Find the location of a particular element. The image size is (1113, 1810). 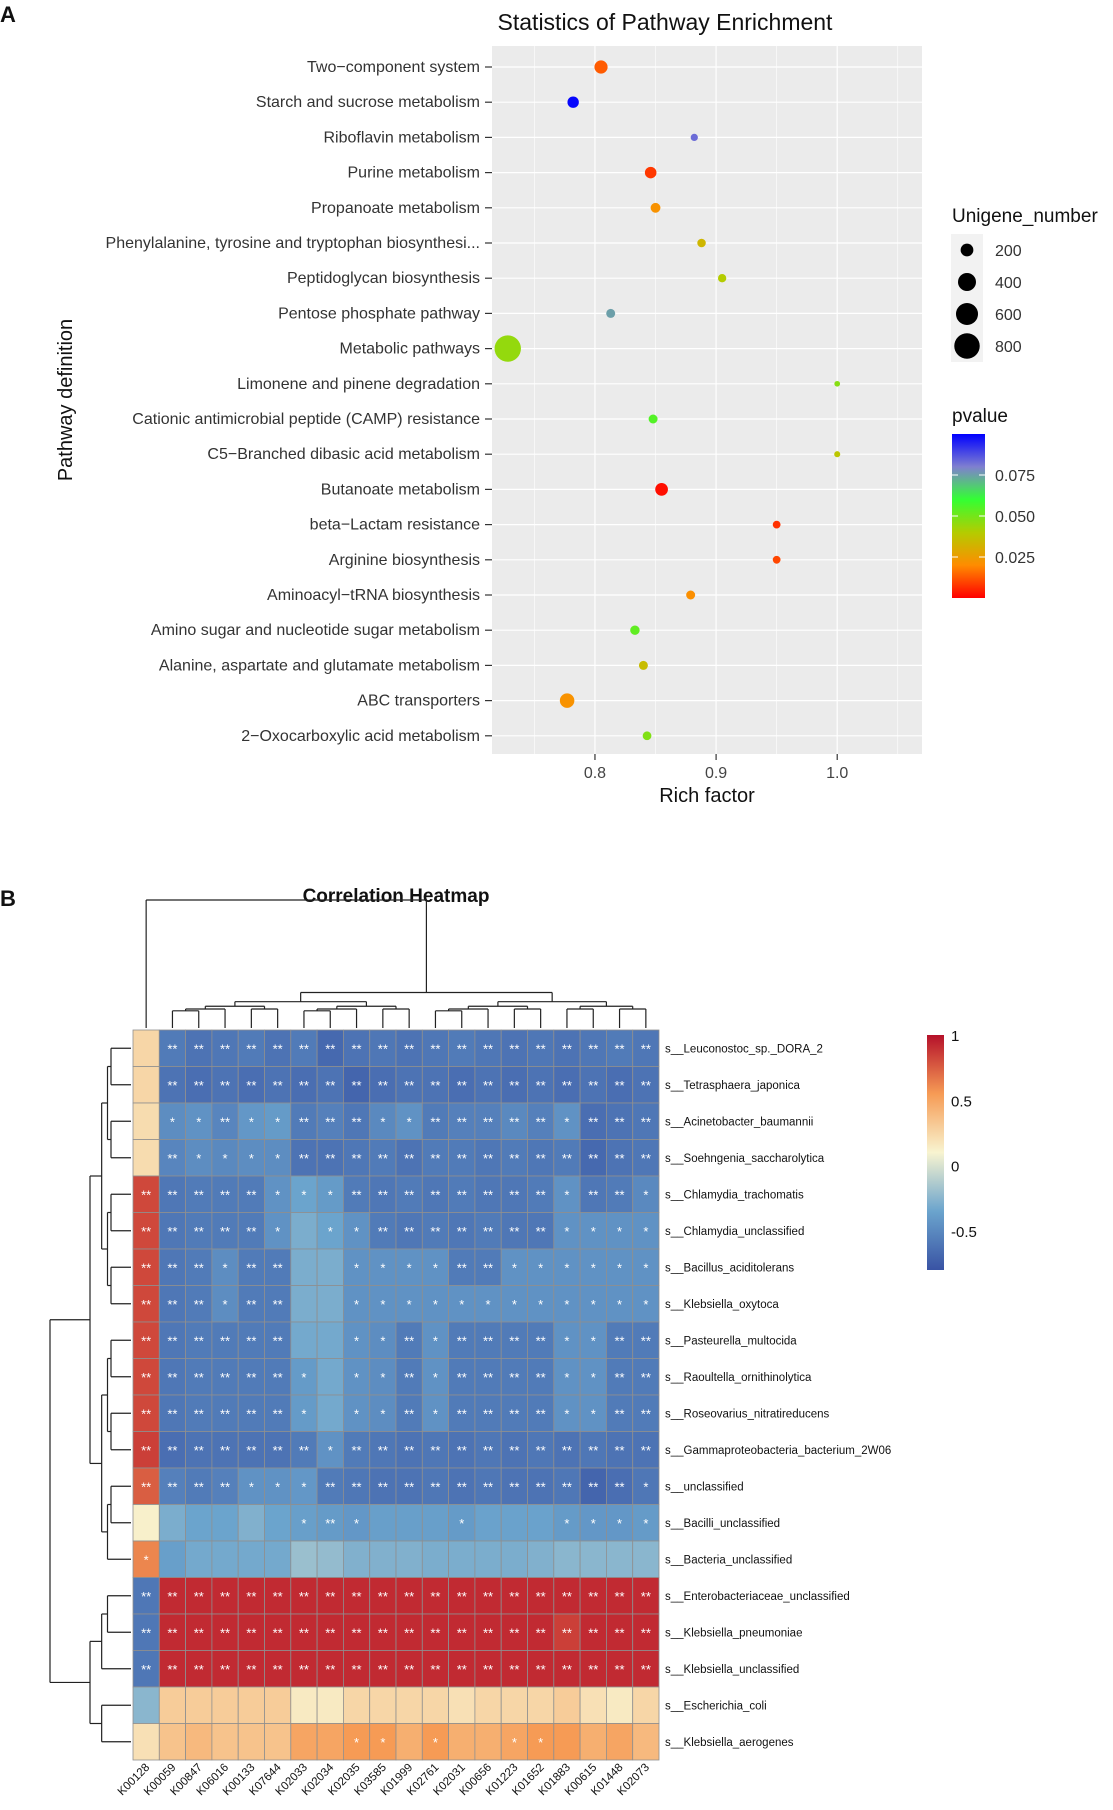

colorbar-tick-label: 1 is located at coordinates (955, 1036).